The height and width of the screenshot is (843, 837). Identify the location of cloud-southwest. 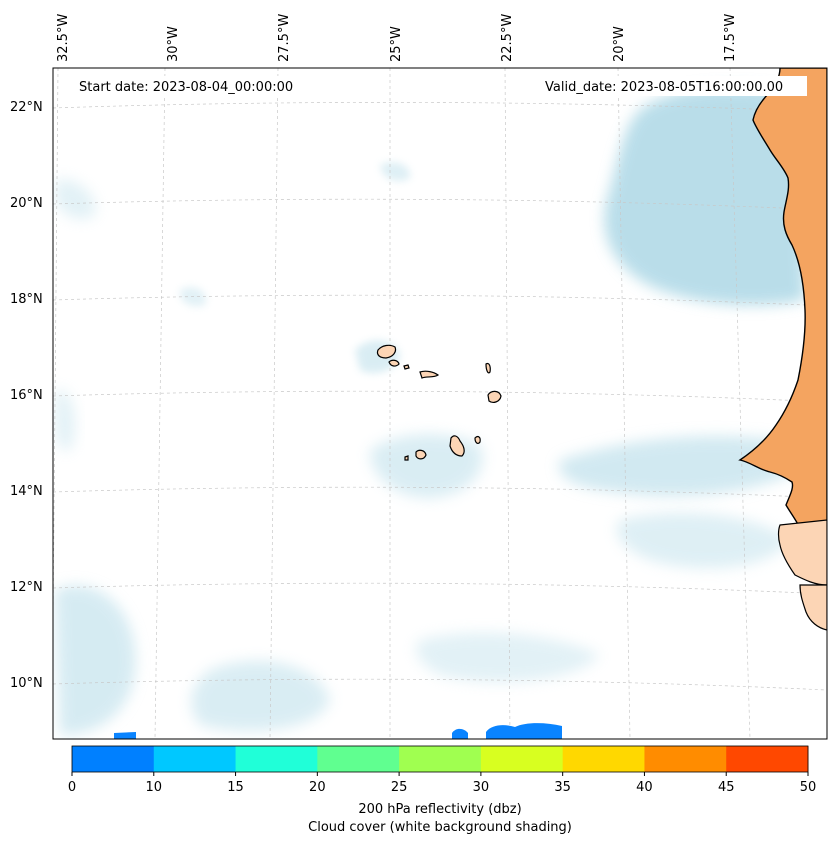
(95, 660).